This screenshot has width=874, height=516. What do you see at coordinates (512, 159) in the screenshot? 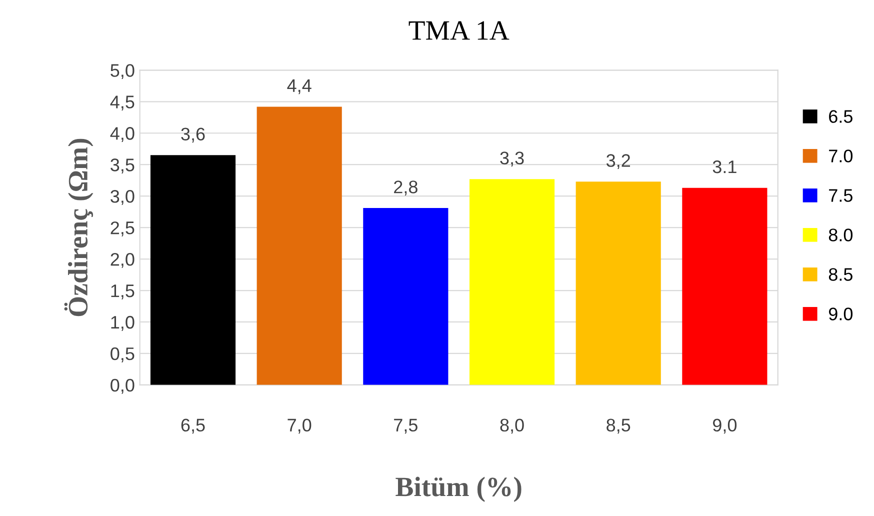
I see `data-label: 3,3` at bounding box center [512, 159].